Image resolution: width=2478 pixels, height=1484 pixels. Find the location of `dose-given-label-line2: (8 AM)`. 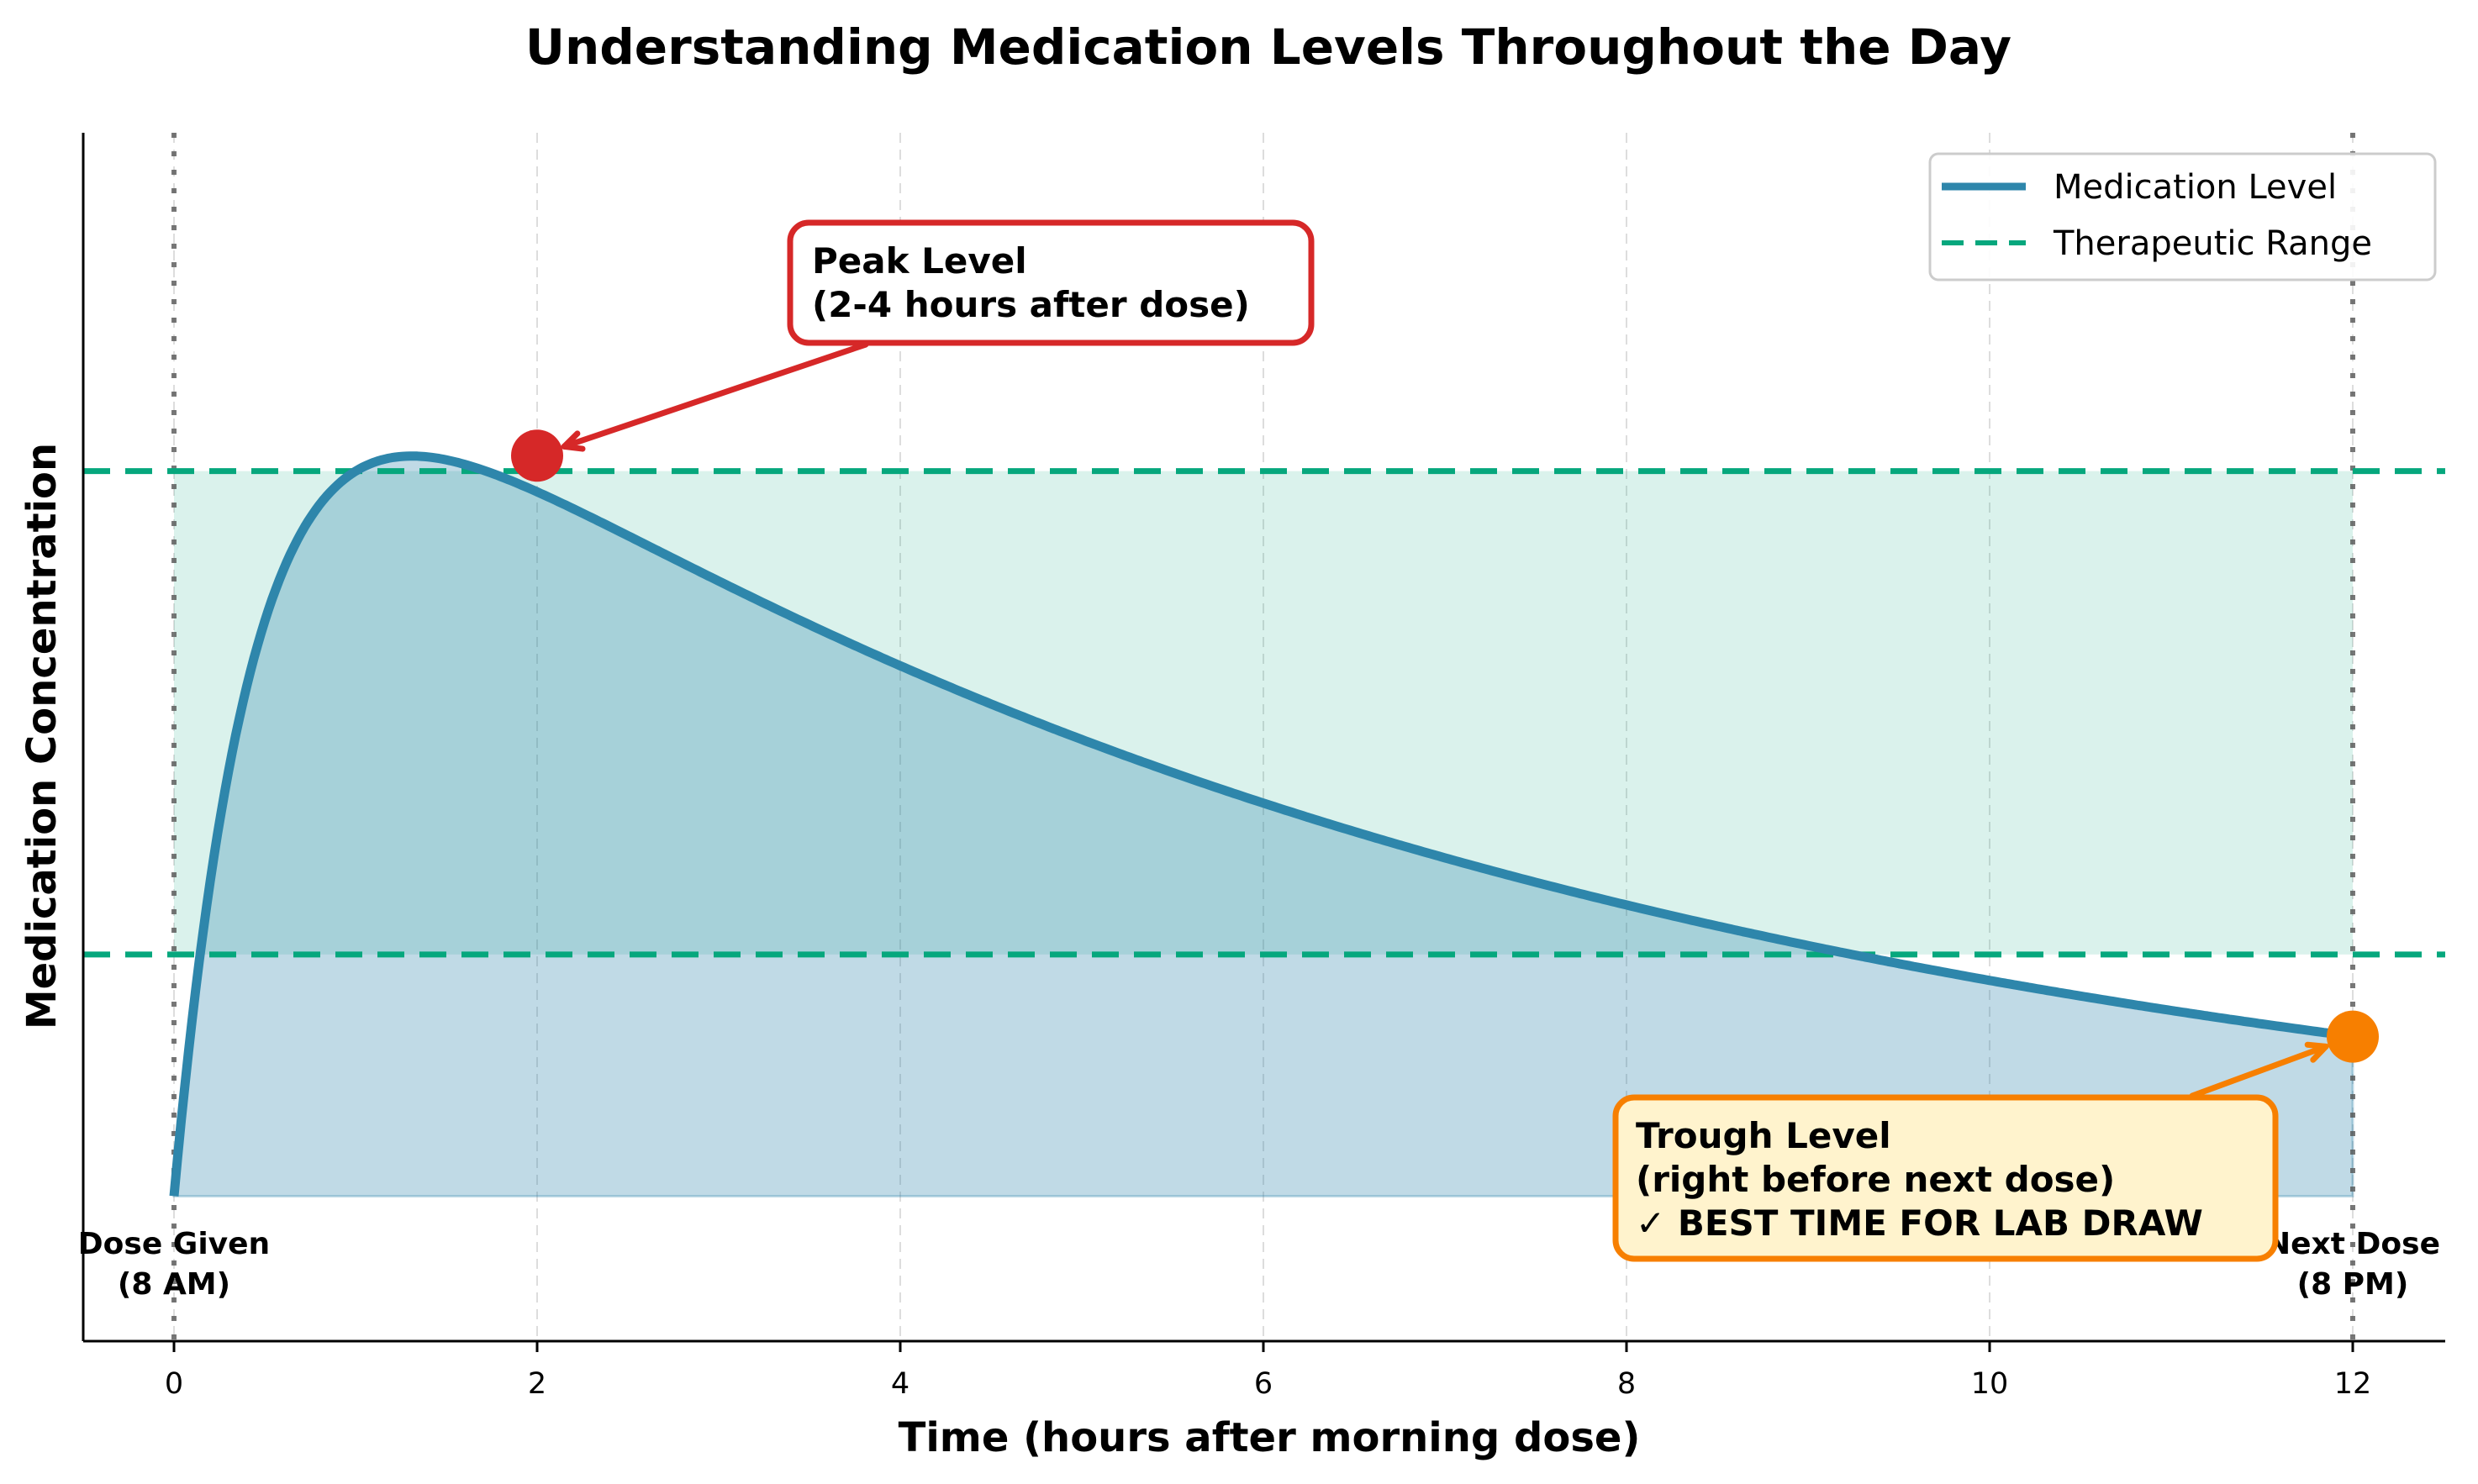

dose-given-label-line2: (8 AM) is located at coordinates (174, 1285).